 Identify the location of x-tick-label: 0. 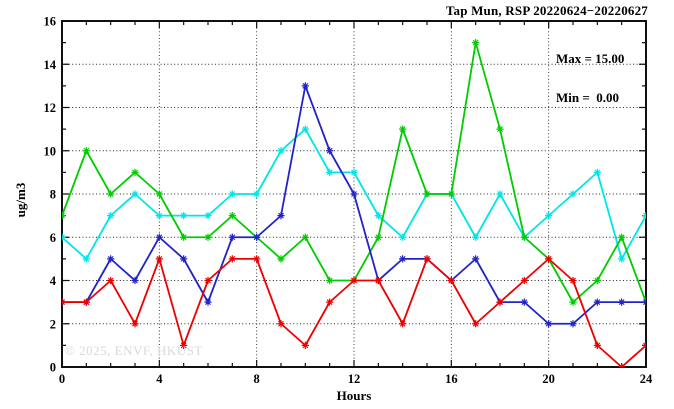
(62, 379).